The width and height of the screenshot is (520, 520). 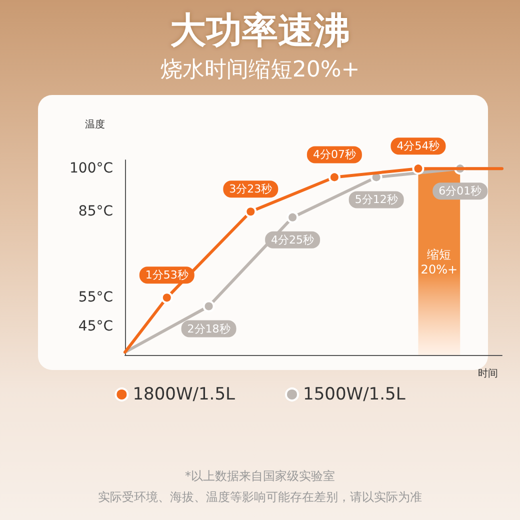 What do you see at coordinates (460, 191) in the screenshot?
I see `annotation: 6分01秒` at bounding box center [460, 191].